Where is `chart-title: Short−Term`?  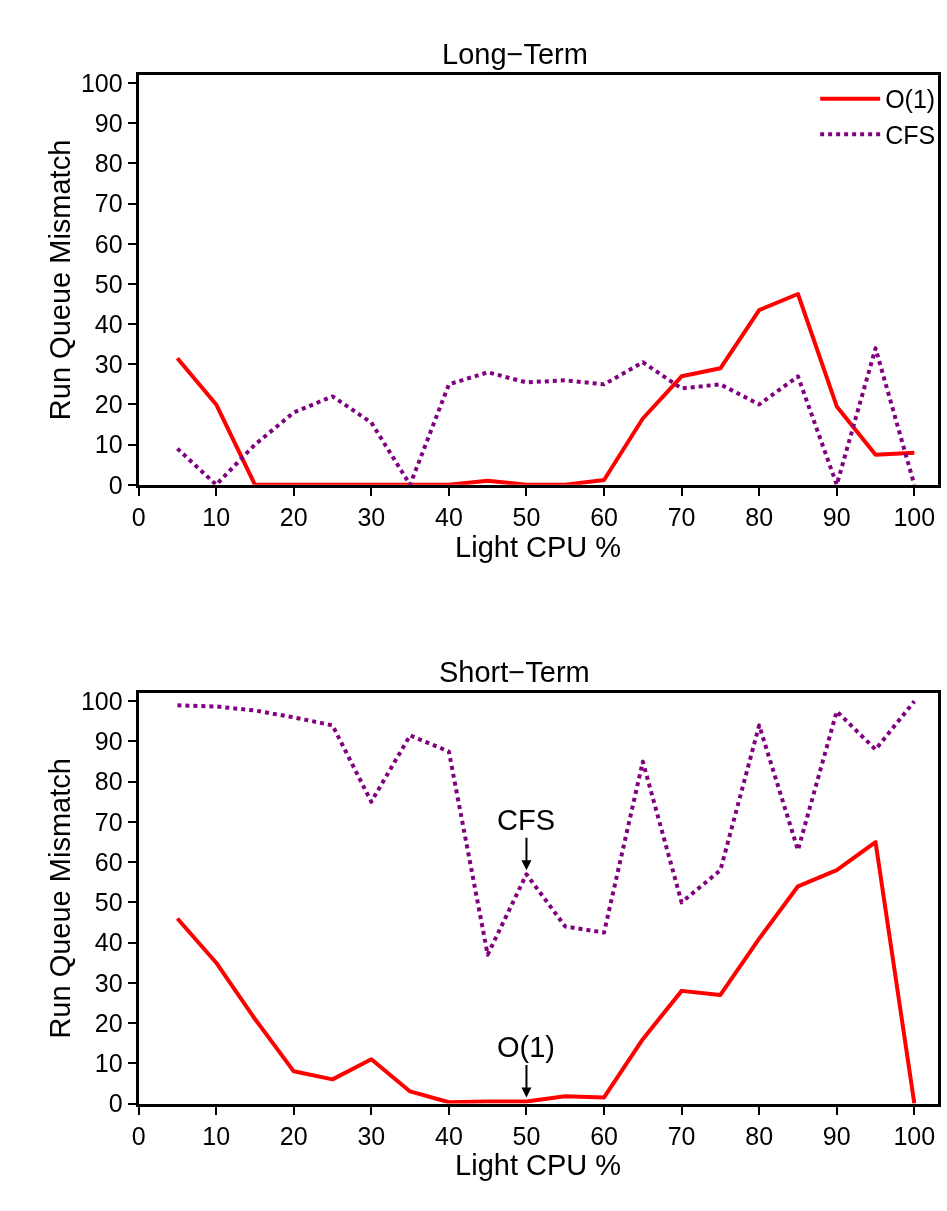 chart-title: Short−Term is located at coordinates (514, 672).